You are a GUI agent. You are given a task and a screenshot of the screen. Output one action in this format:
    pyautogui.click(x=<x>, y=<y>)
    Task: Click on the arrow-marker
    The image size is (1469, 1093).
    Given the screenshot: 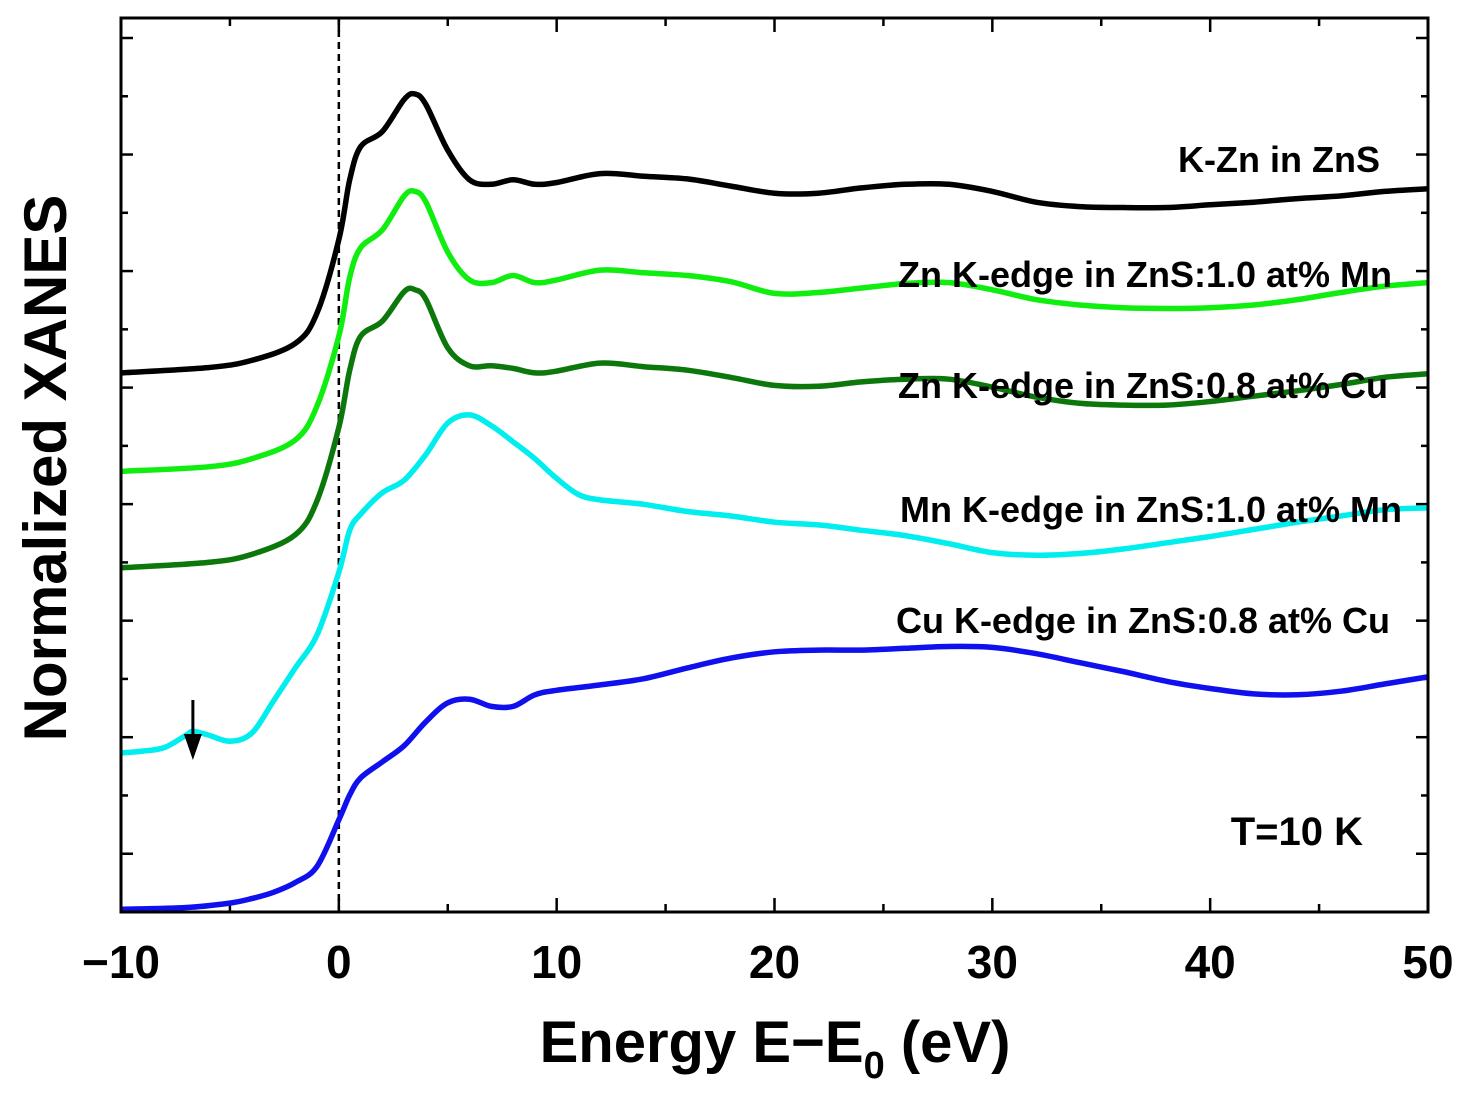 What is the action you would take?
    pyautogui.click(x=192, y=730)
    